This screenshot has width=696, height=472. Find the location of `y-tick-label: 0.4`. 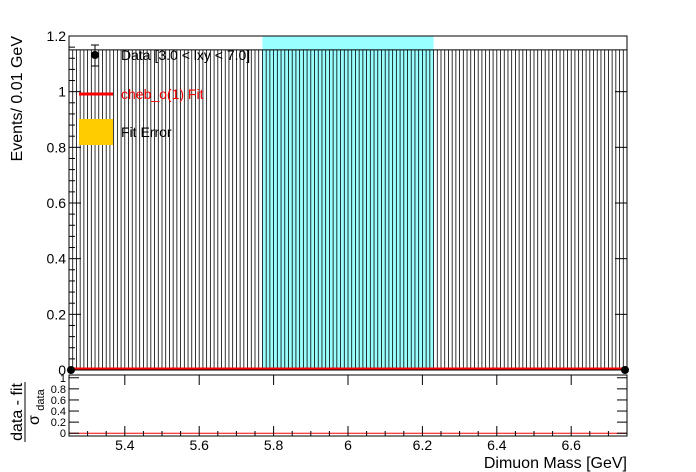

y-tick-label: 0.4 is located at coordinates (57, 259).